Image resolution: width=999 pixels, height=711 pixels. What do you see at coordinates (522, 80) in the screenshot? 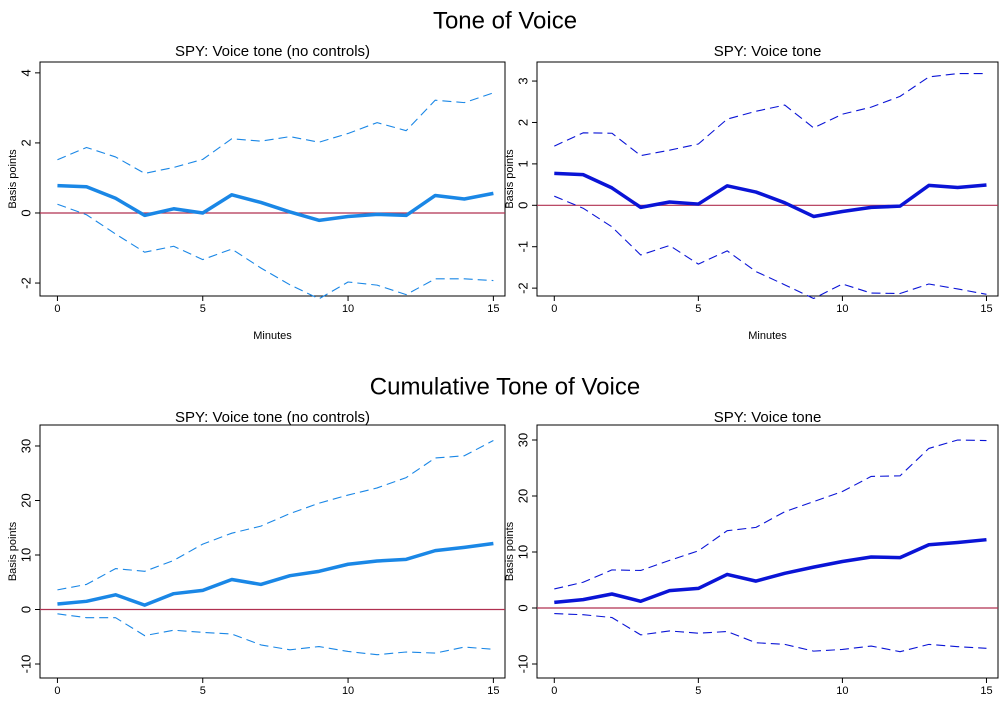
I see `y-tick-label: 3` at bounding box center [522, 80].